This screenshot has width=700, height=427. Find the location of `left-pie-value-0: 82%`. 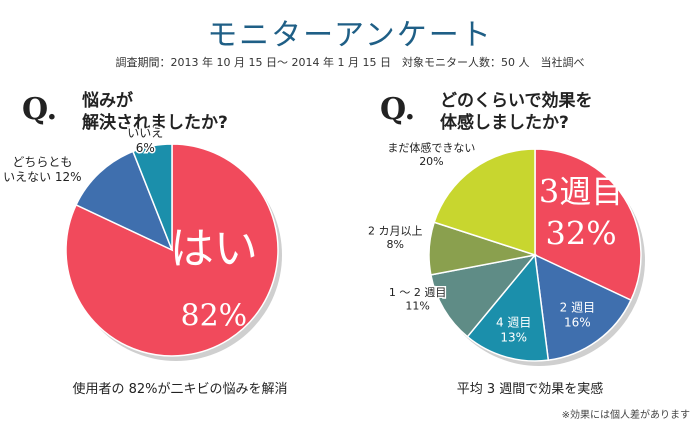

left-pie-value-0: 82% is located at coordinates (214, 316).